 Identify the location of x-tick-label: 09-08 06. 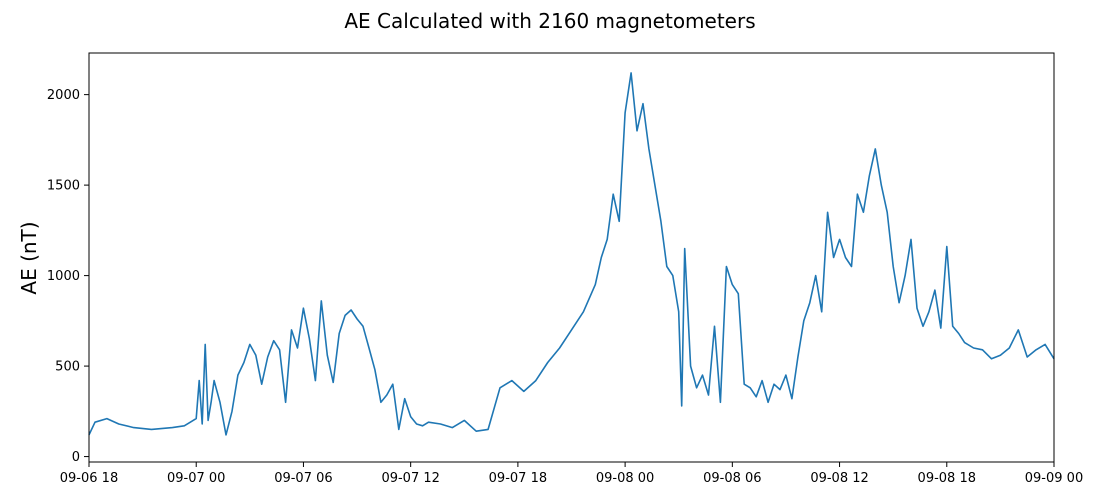
(732, 478).